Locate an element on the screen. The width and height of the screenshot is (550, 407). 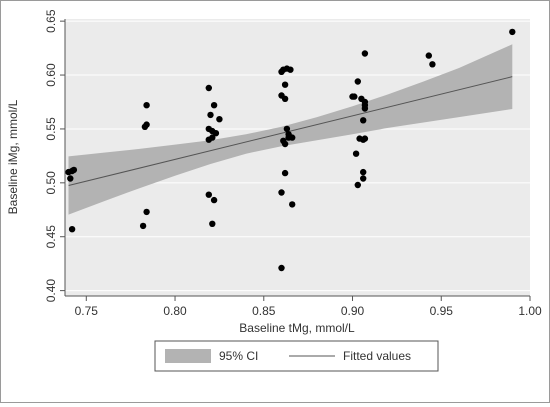
x-tick-label: 0.75 is located at coordinates (87, 311).